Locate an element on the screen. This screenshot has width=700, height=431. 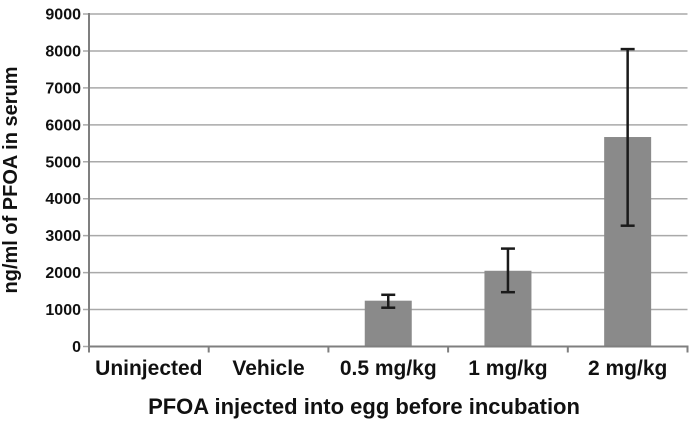
category-label: 0.5 mg/kg is located at coordinates (388, 368).